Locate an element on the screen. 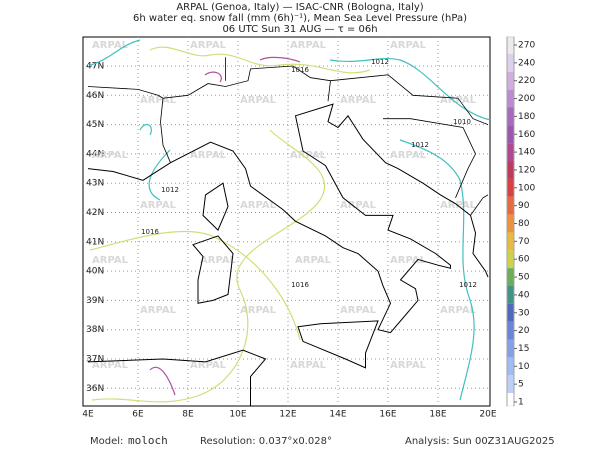 Image resolution: width=600 pixels, height=450 pixels. lon-label: 4E is located at coordinates (88, 415).